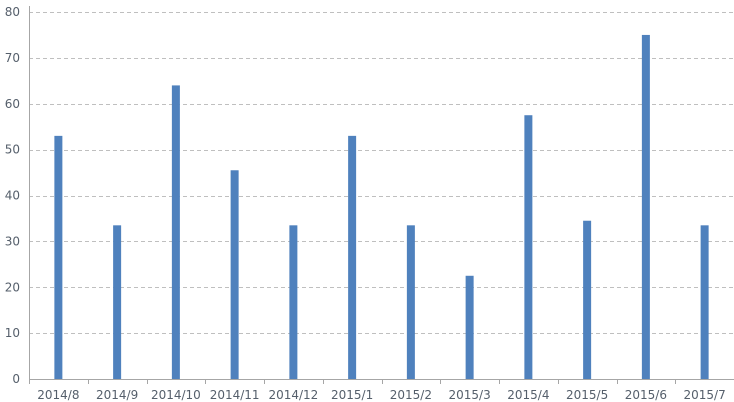 Image resolution: width=734 pixels, height=402 pixels. What do you see at coordinates (12, 12) in the screenshot?
I see `y-tick-label: 80` at bounding box center [12, 12].